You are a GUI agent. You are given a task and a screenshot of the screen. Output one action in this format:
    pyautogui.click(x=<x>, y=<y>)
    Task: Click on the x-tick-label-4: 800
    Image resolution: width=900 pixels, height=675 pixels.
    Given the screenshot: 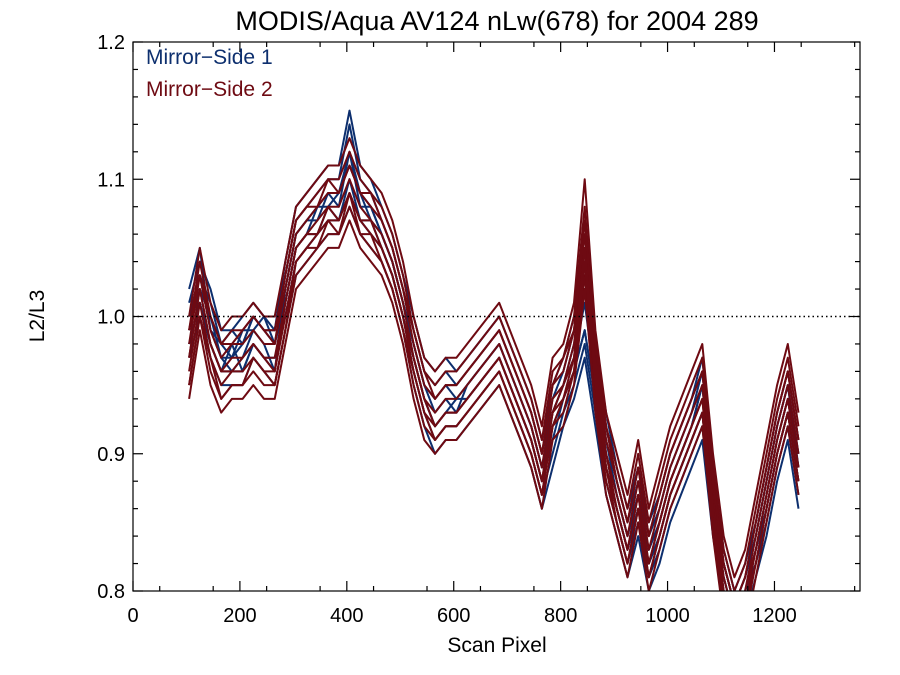 What is the action you would take?
    pyautogui.click(x=560, y=616)
    